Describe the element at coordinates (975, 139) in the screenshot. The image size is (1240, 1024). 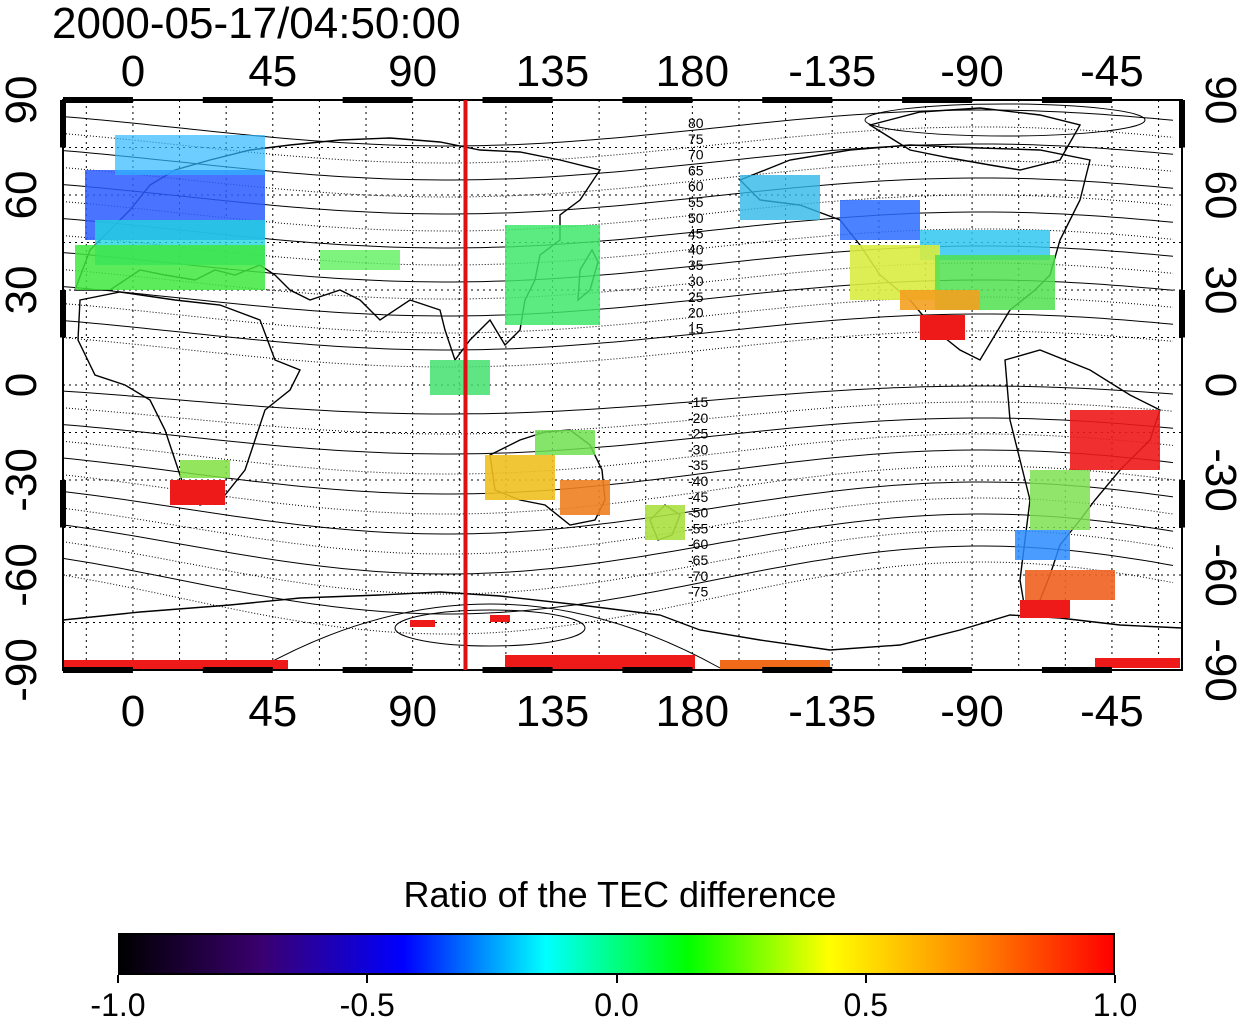
I see `coastline-greenland` at that location.